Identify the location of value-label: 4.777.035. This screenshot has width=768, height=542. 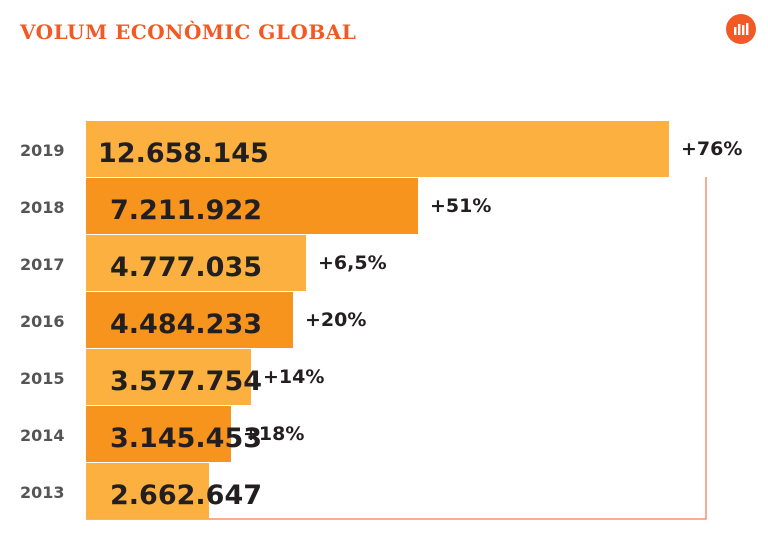
(186, 267).